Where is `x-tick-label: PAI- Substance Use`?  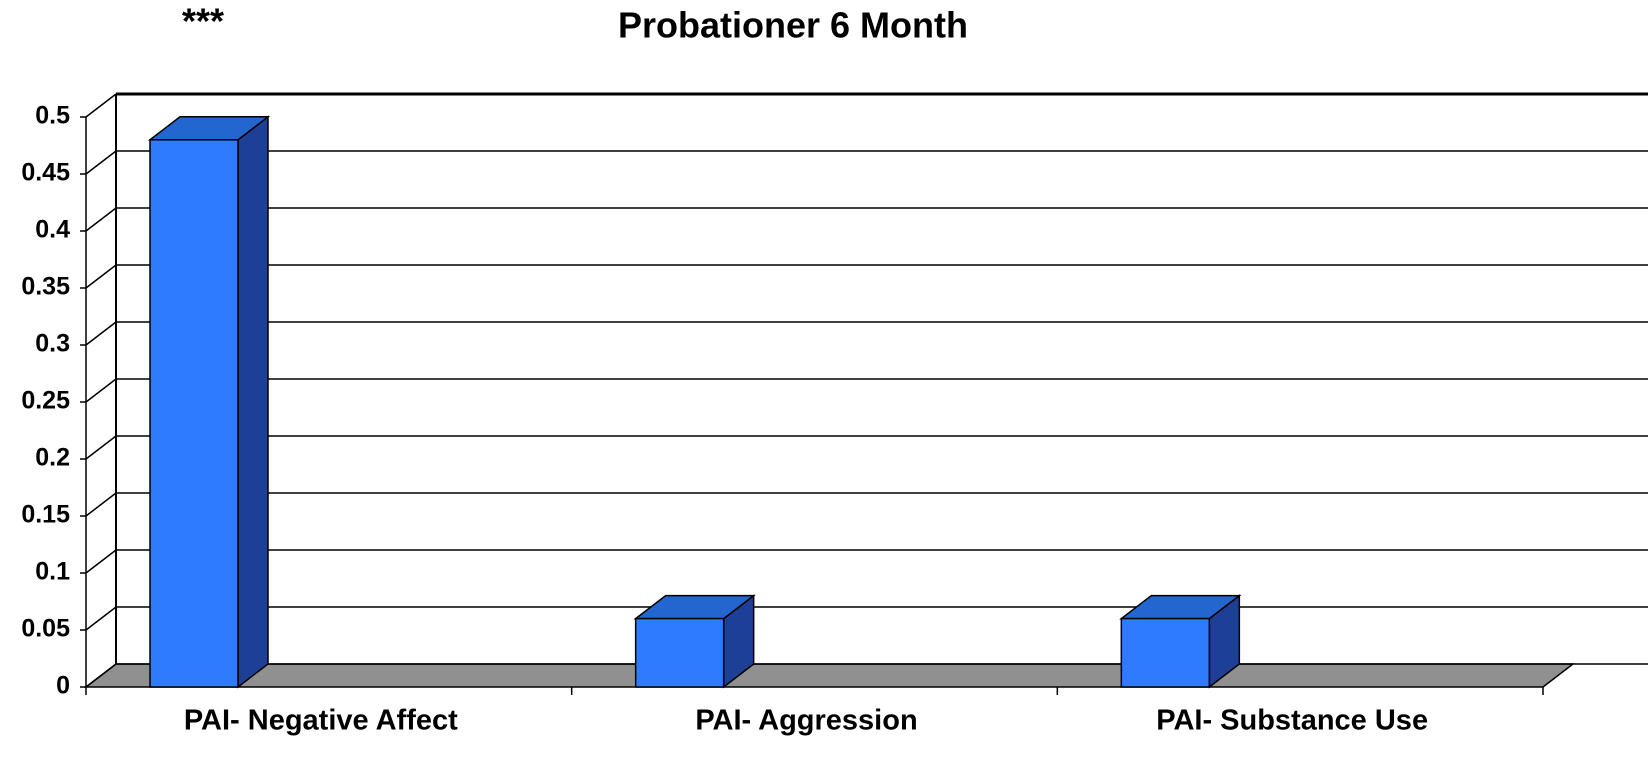 x-tick-label: PAI- Substance Use is located at coordinates (1292, 721).